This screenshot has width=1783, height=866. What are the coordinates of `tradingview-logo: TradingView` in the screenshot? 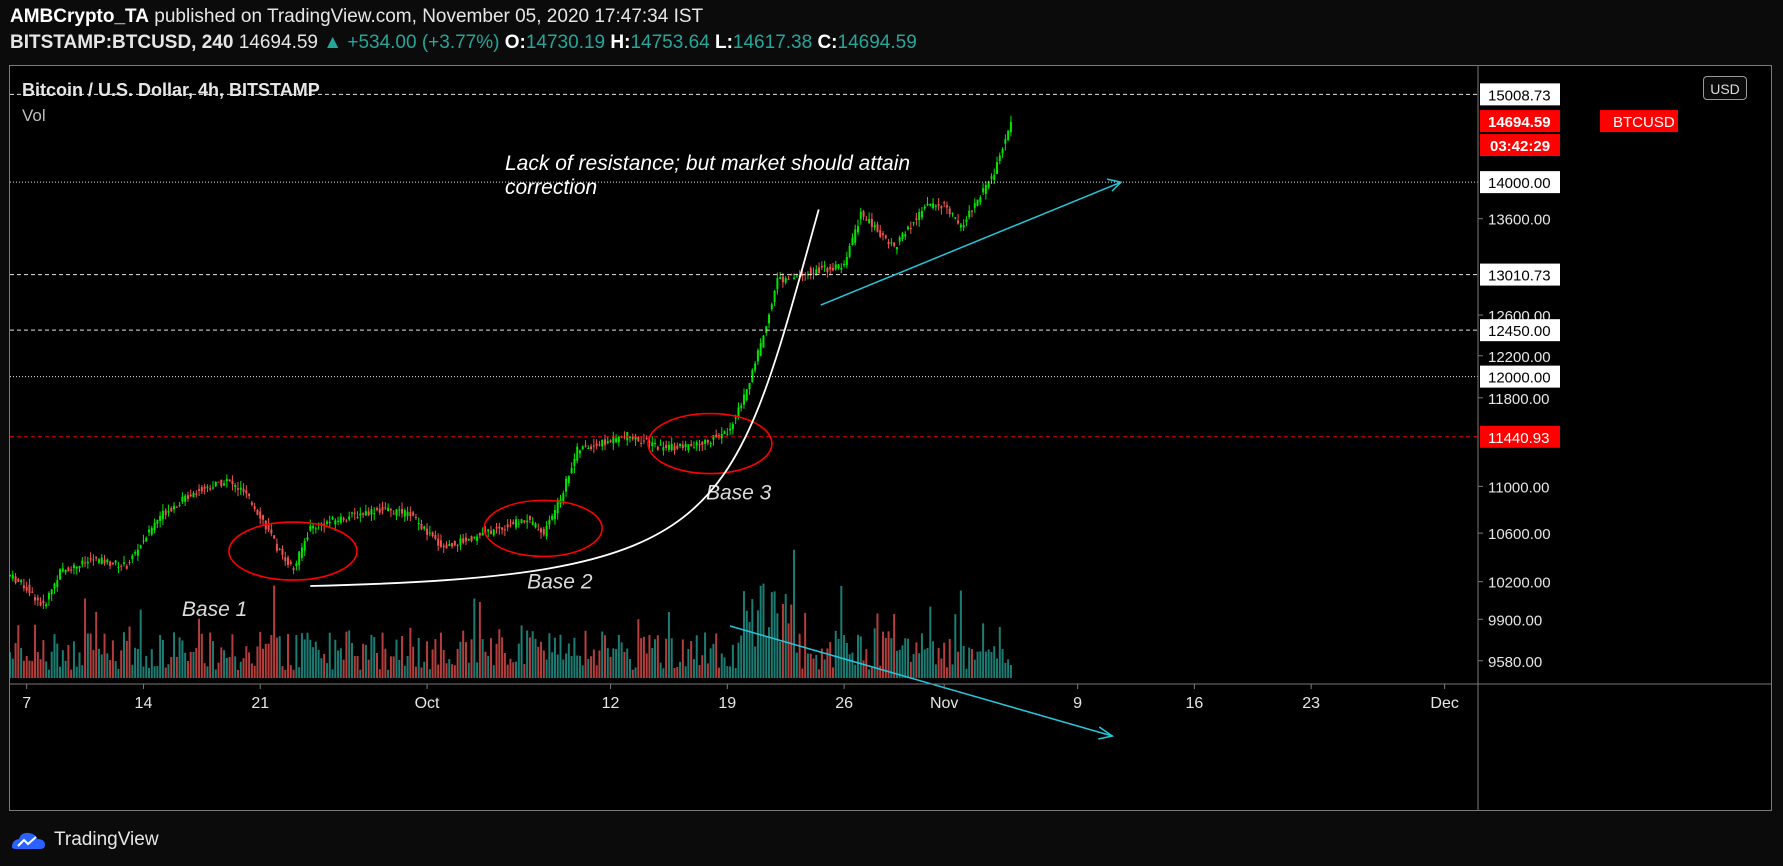 It's located at (84, 840).